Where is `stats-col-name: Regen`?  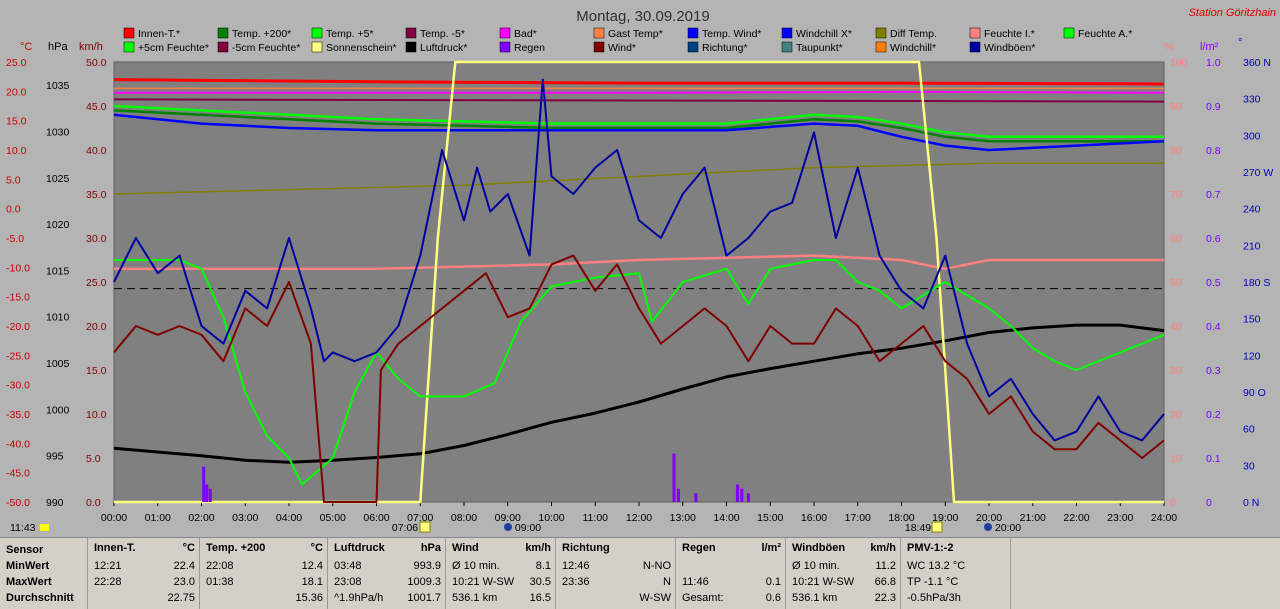 stats-col-name: Regen is located at coordinates (699, 548).